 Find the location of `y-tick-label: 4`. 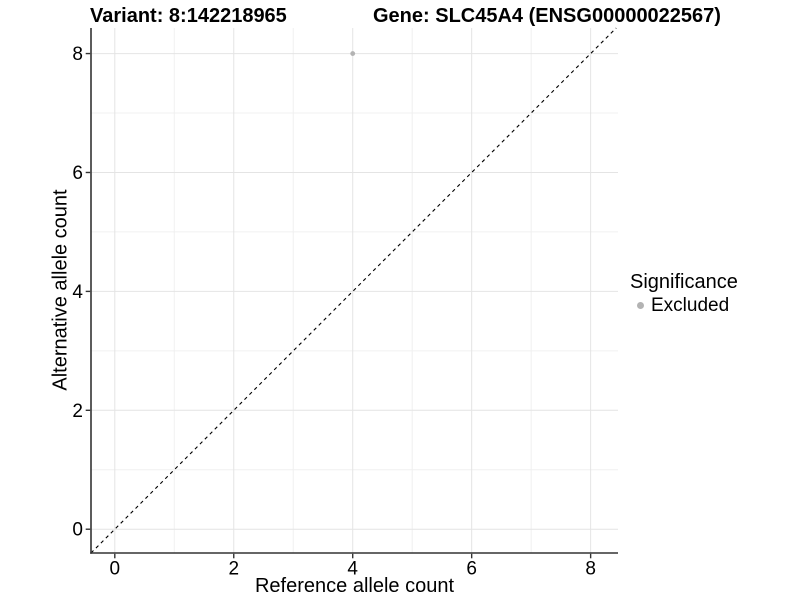

y-tick-label: 4 is located at coordinates (77, 292).